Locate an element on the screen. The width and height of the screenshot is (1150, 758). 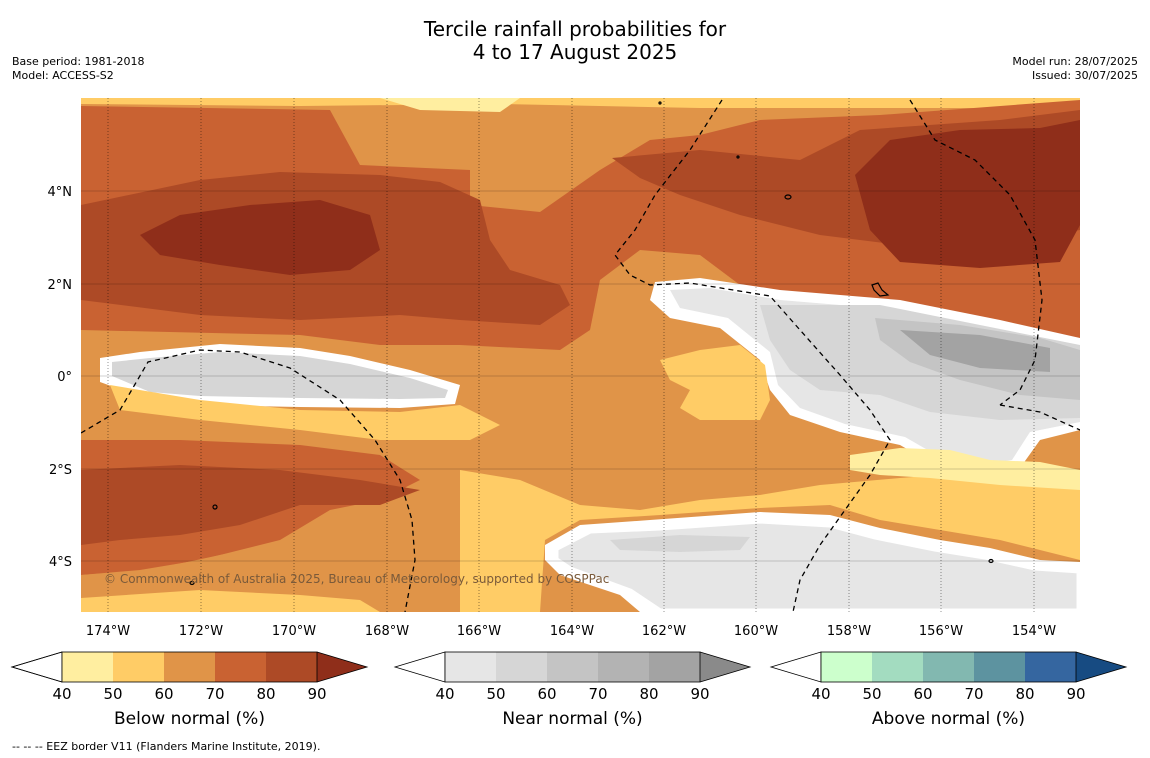
issued-text: Issued: 30/07/2025 is located at coordinates (1084, 75).